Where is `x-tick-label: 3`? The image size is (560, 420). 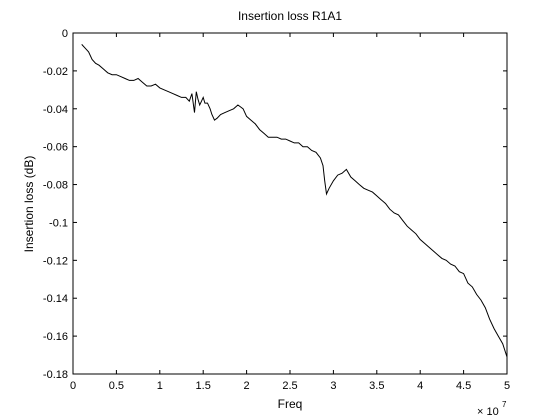 x-tick-label: 3 is located at coordinates (333, 386).